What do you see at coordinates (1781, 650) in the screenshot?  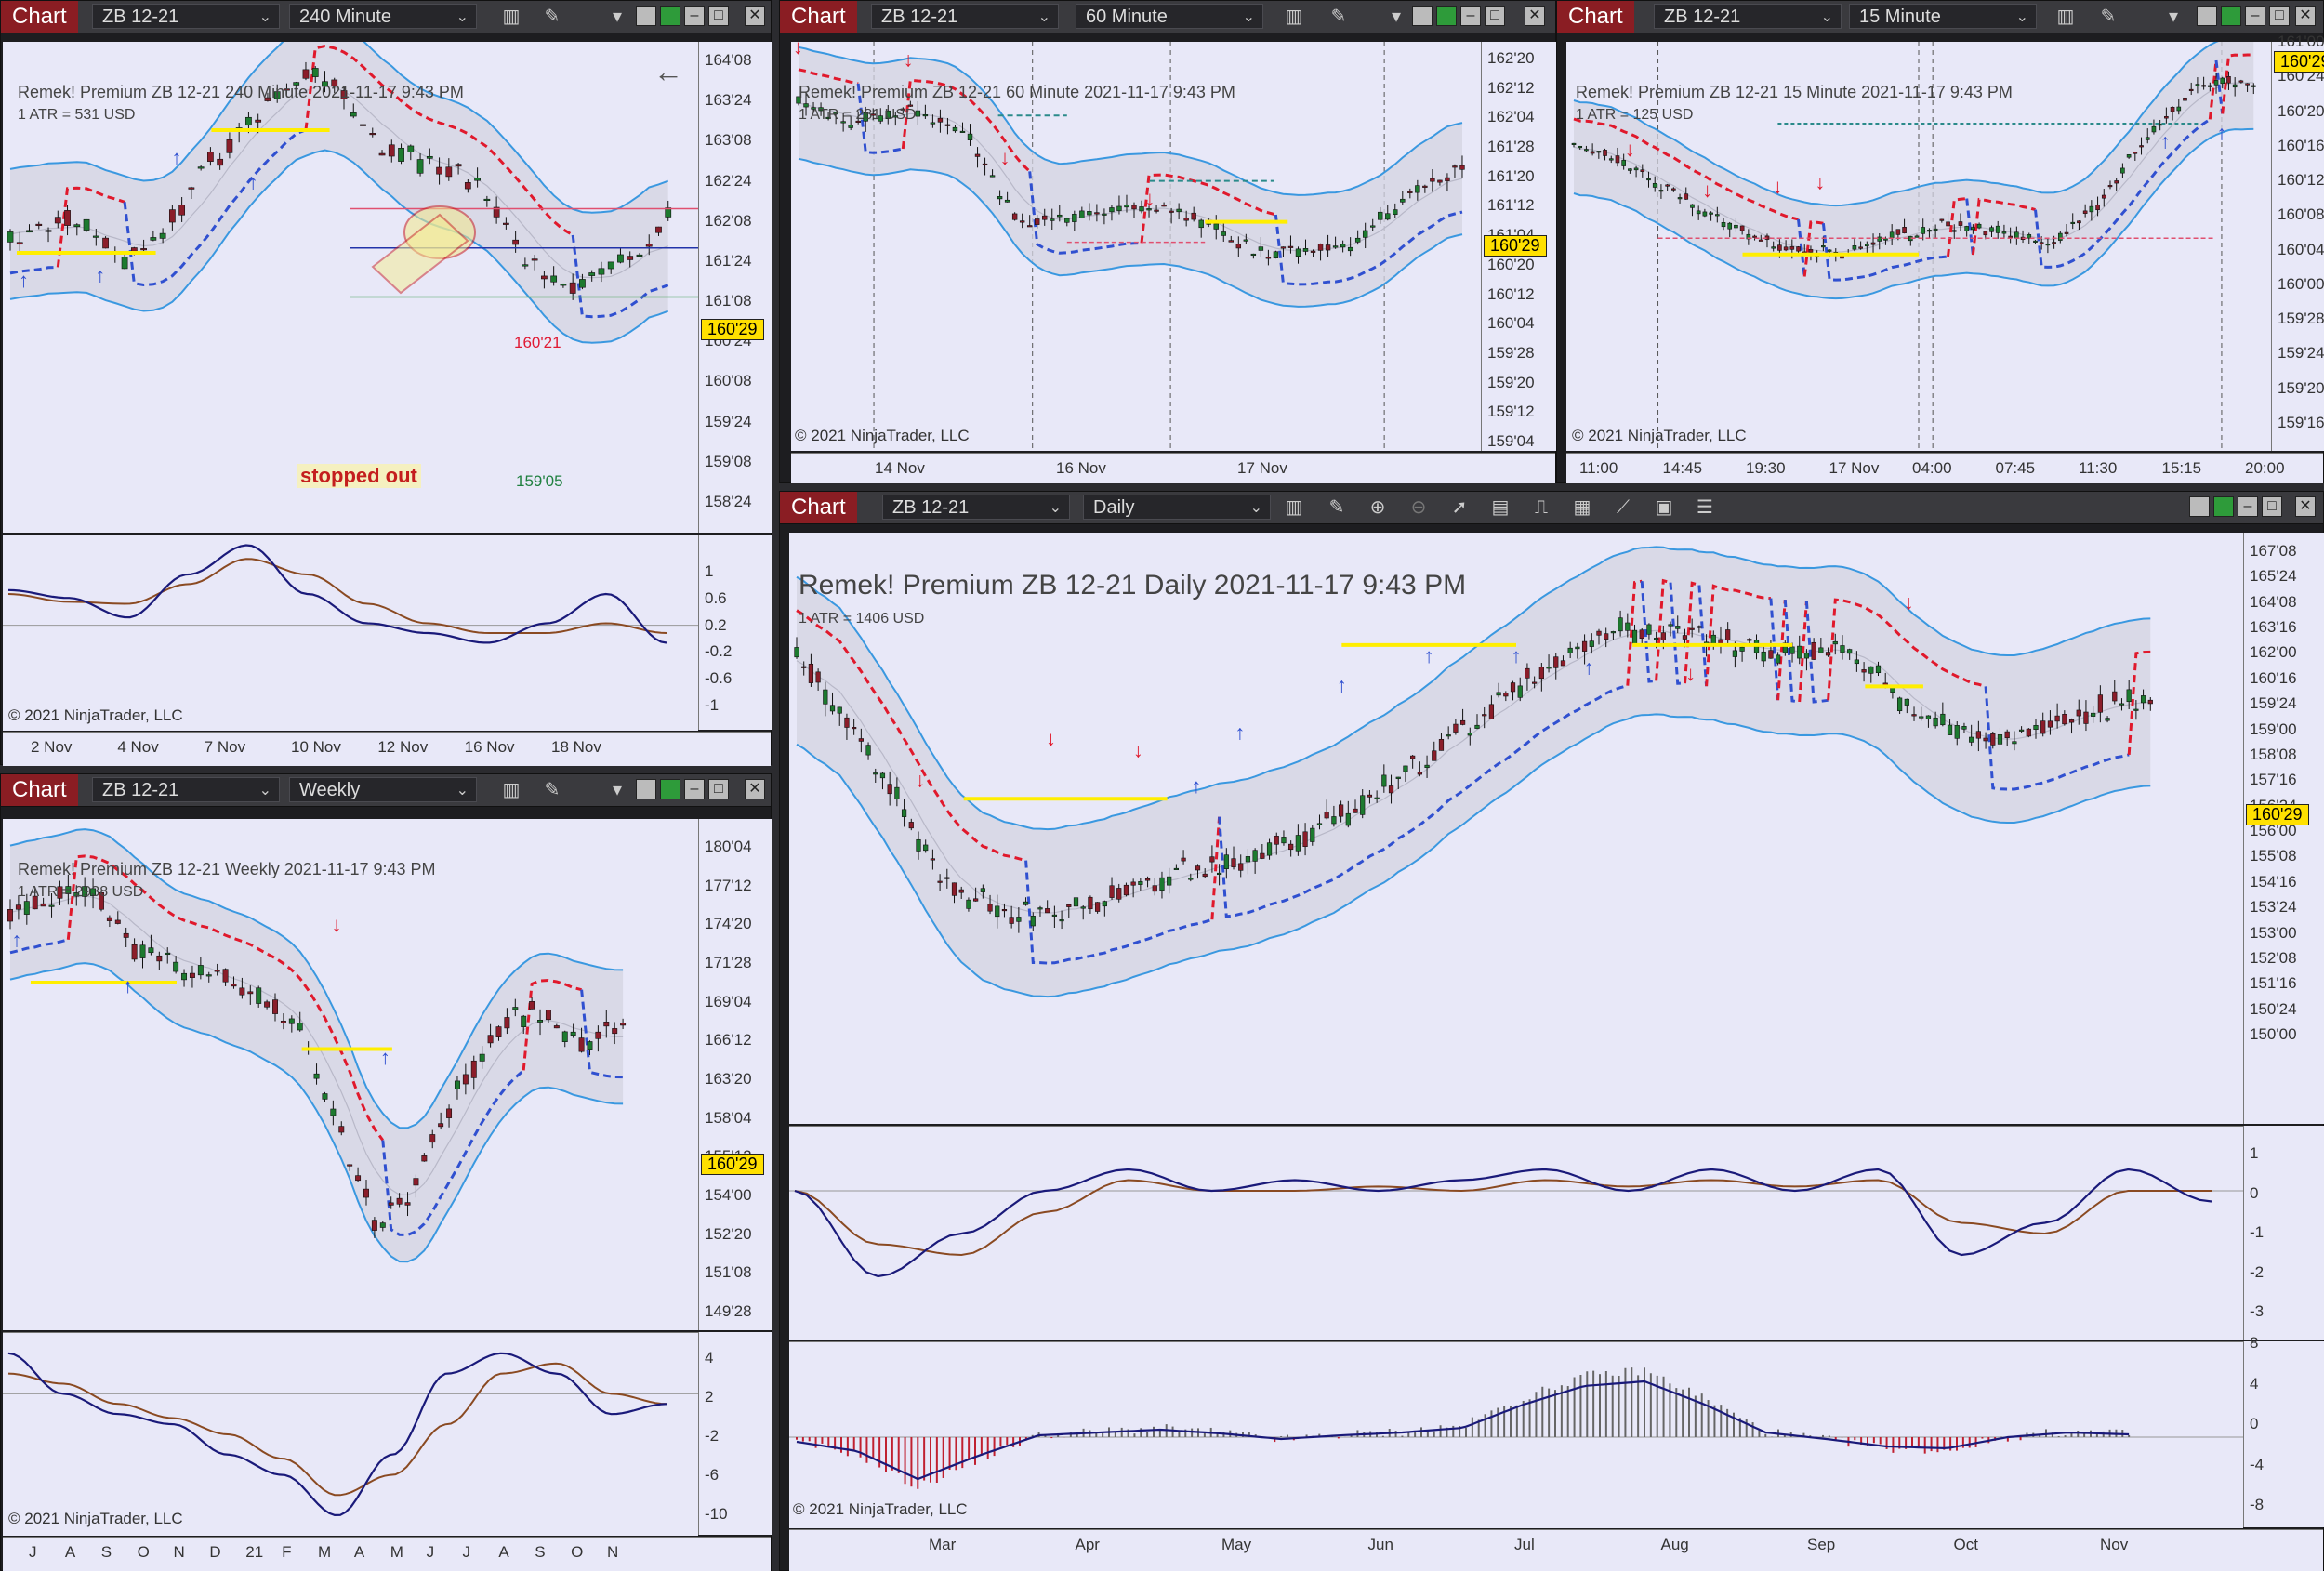 I see `upper-trend-line` at bounding box center [1781, 650].